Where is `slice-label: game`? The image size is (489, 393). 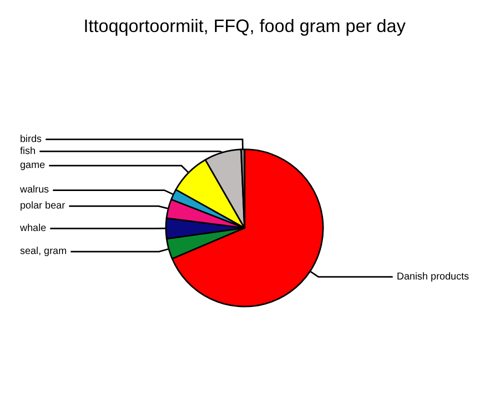 slice-label: game is located at coordinates (33, 166).